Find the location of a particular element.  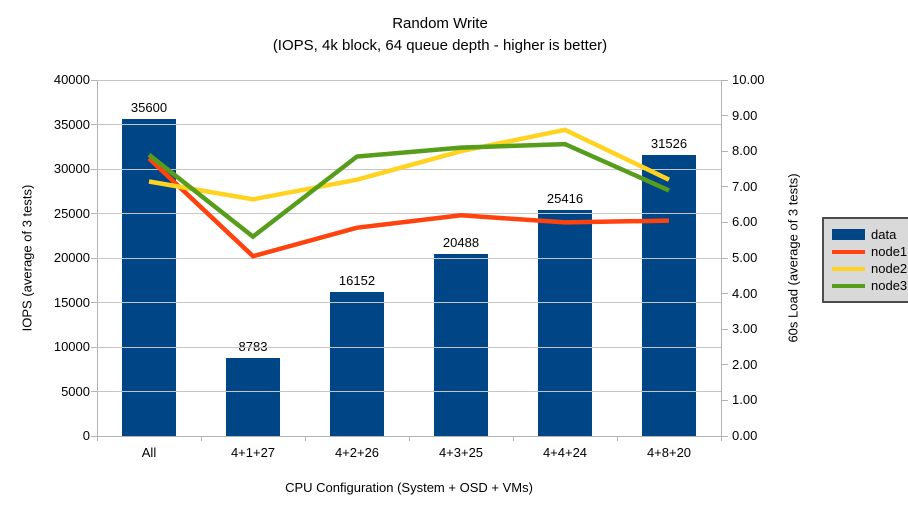

category-label: All is located at coordinates (149, 452).